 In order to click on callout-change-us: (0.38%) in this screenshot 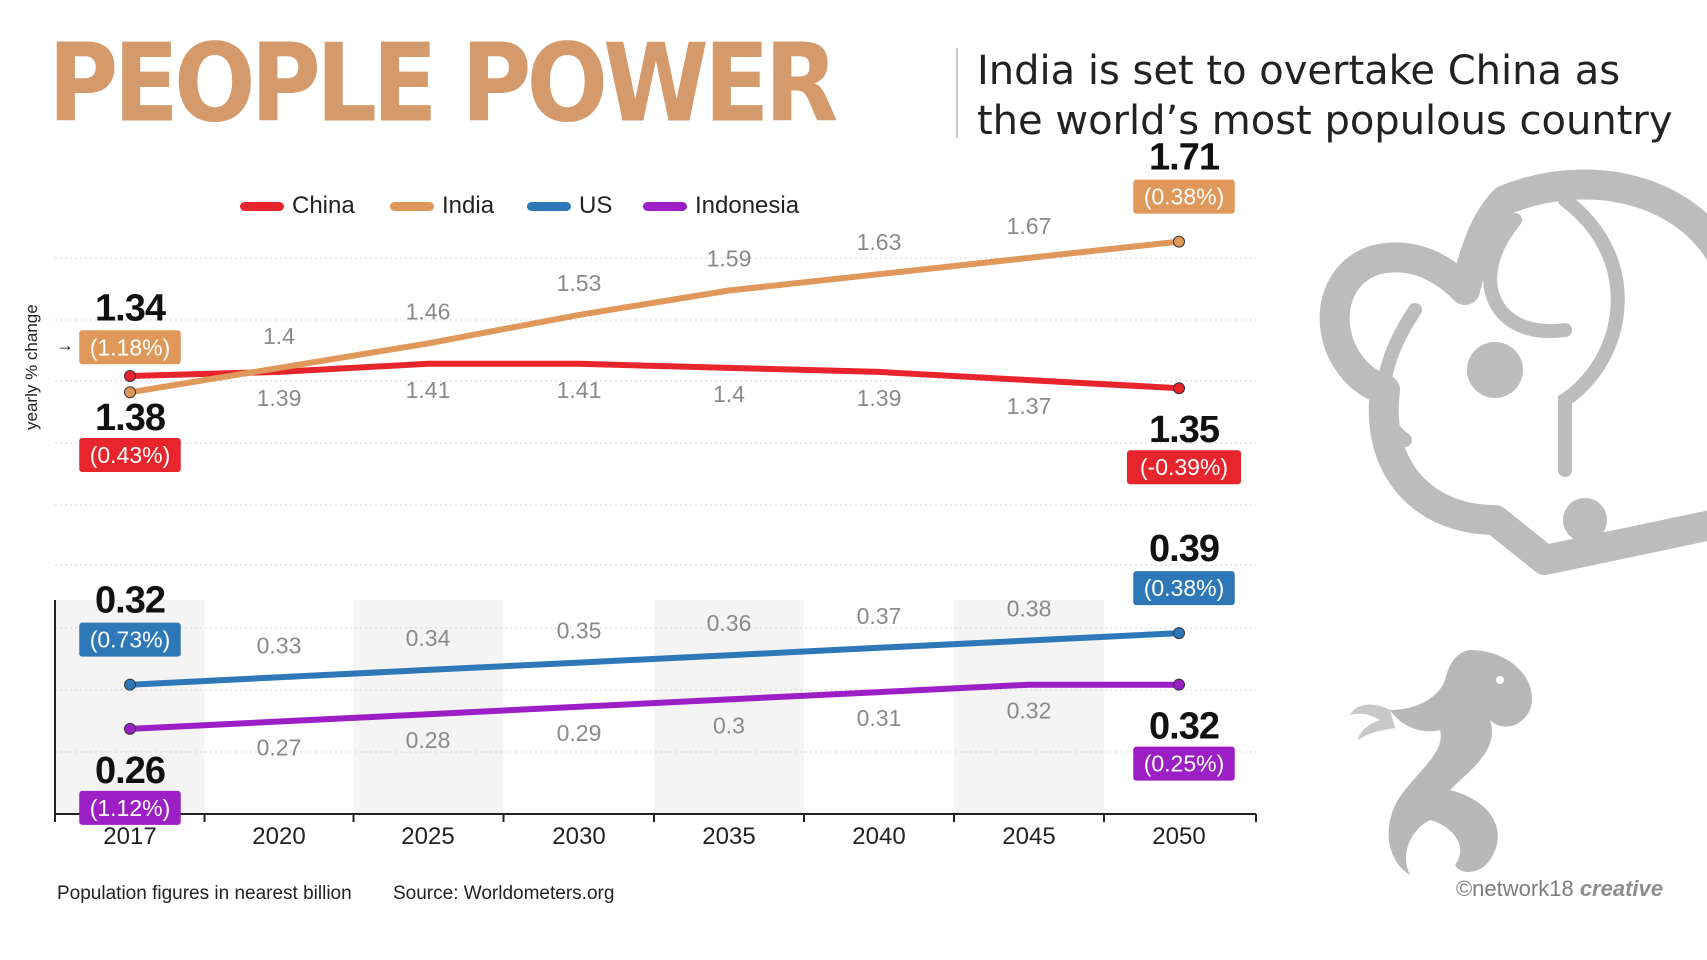, I will do `click(1184, 588)`.